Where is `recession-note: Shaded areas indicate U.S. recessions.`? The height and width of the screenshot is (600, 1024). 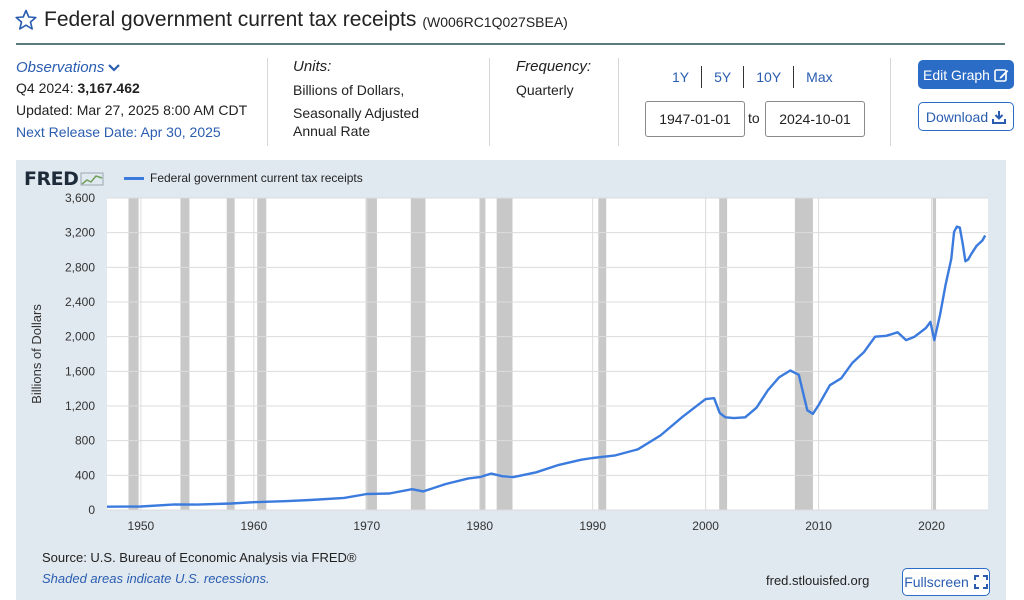 recession-note: Shaded areas indicate U.S. recessions. is located at coordinates (156, 578).